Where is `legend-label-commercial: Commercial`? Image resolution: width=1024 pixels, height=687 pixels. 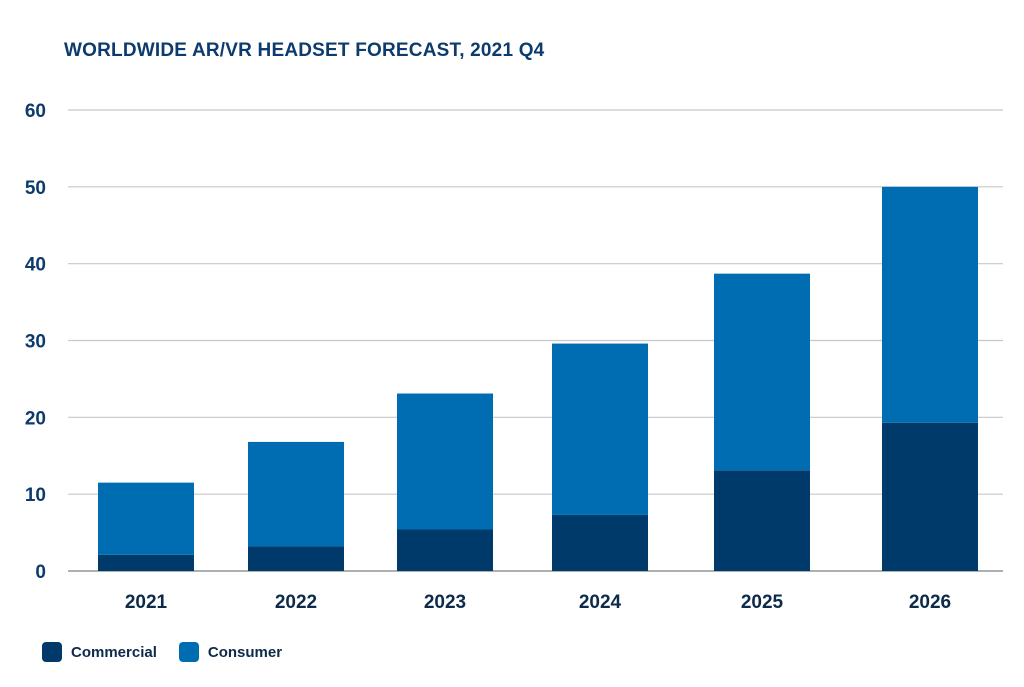
legend-label-commercial: Commercial is located at coordinates (114, 652).